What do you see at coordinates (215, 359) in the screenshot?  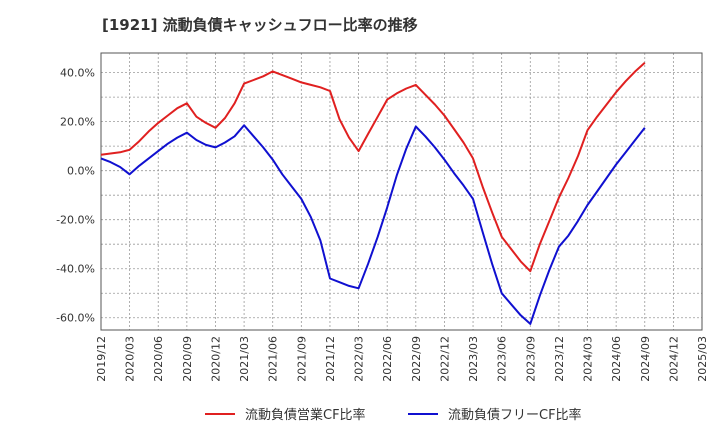 I see `x-tick-label: 2020/12` at bounding box center [215, 359].